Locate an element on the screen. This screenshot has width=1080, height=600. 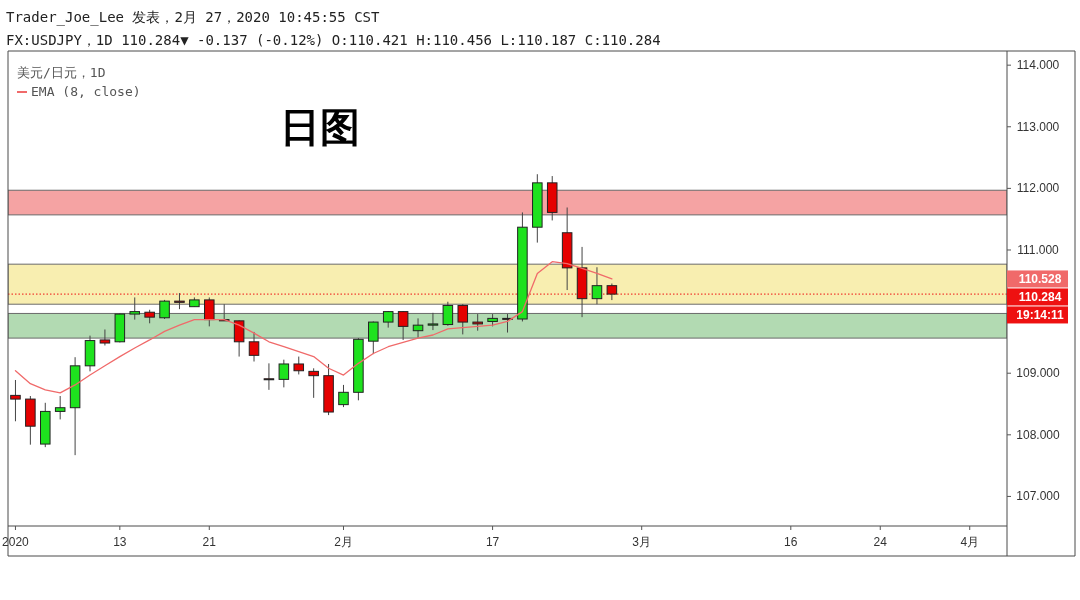
text: FX:USDJPY，1D 110.284▼ -0.137 (-0.12%) O:110.421 H:110.456 L:110.187 C:110.284 is located at coordinates (333, 40).